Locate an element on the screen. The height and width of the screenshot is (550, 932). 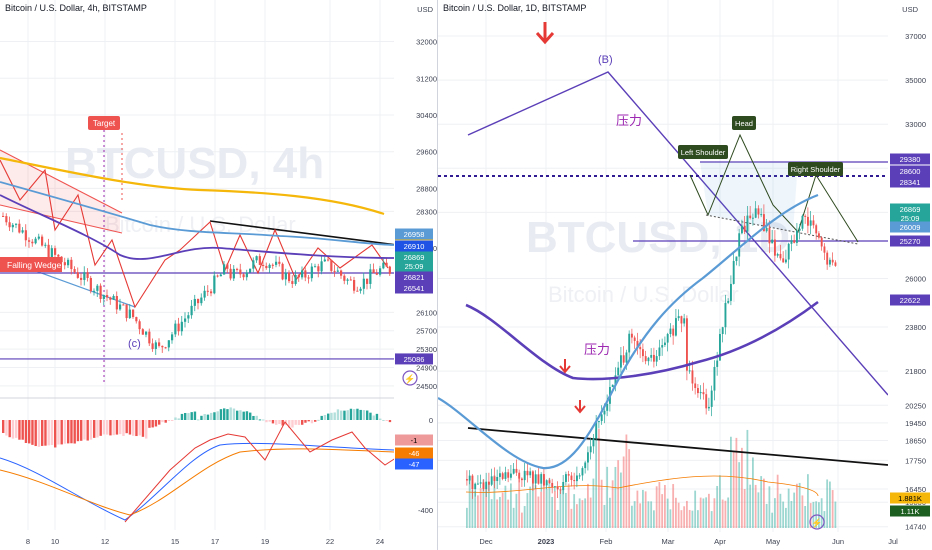
price-tag-label: 1.881K is located at coordinates (910, 498).